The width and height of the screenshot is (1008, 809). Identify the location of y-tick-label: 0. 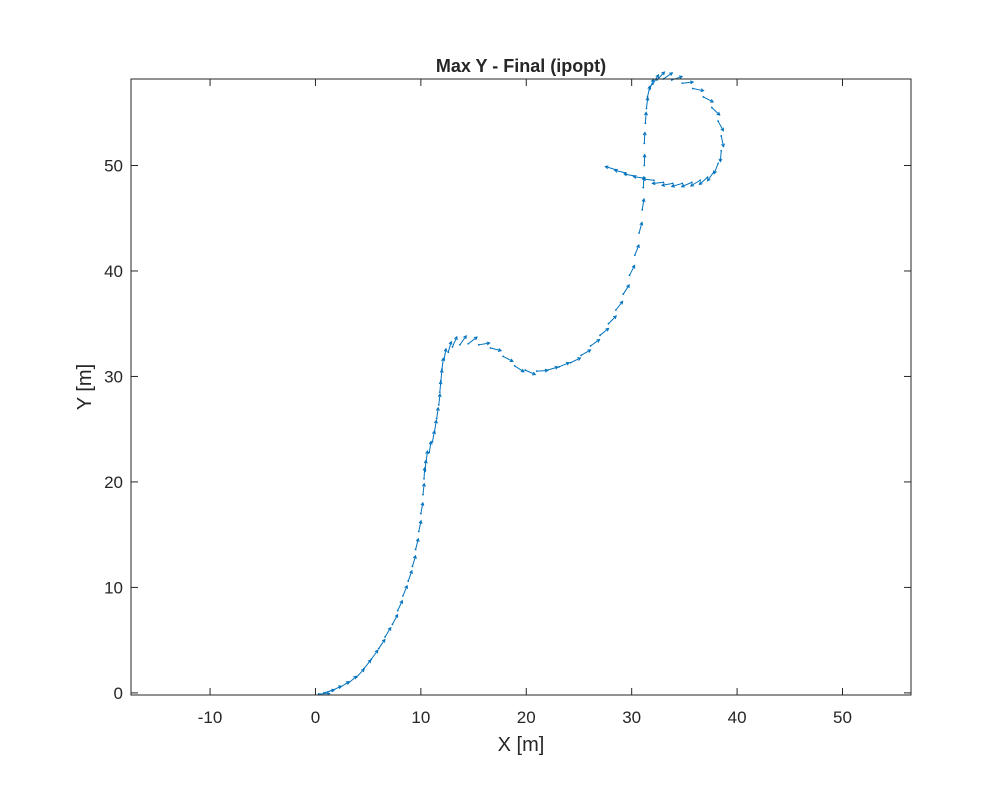
(118, 693).